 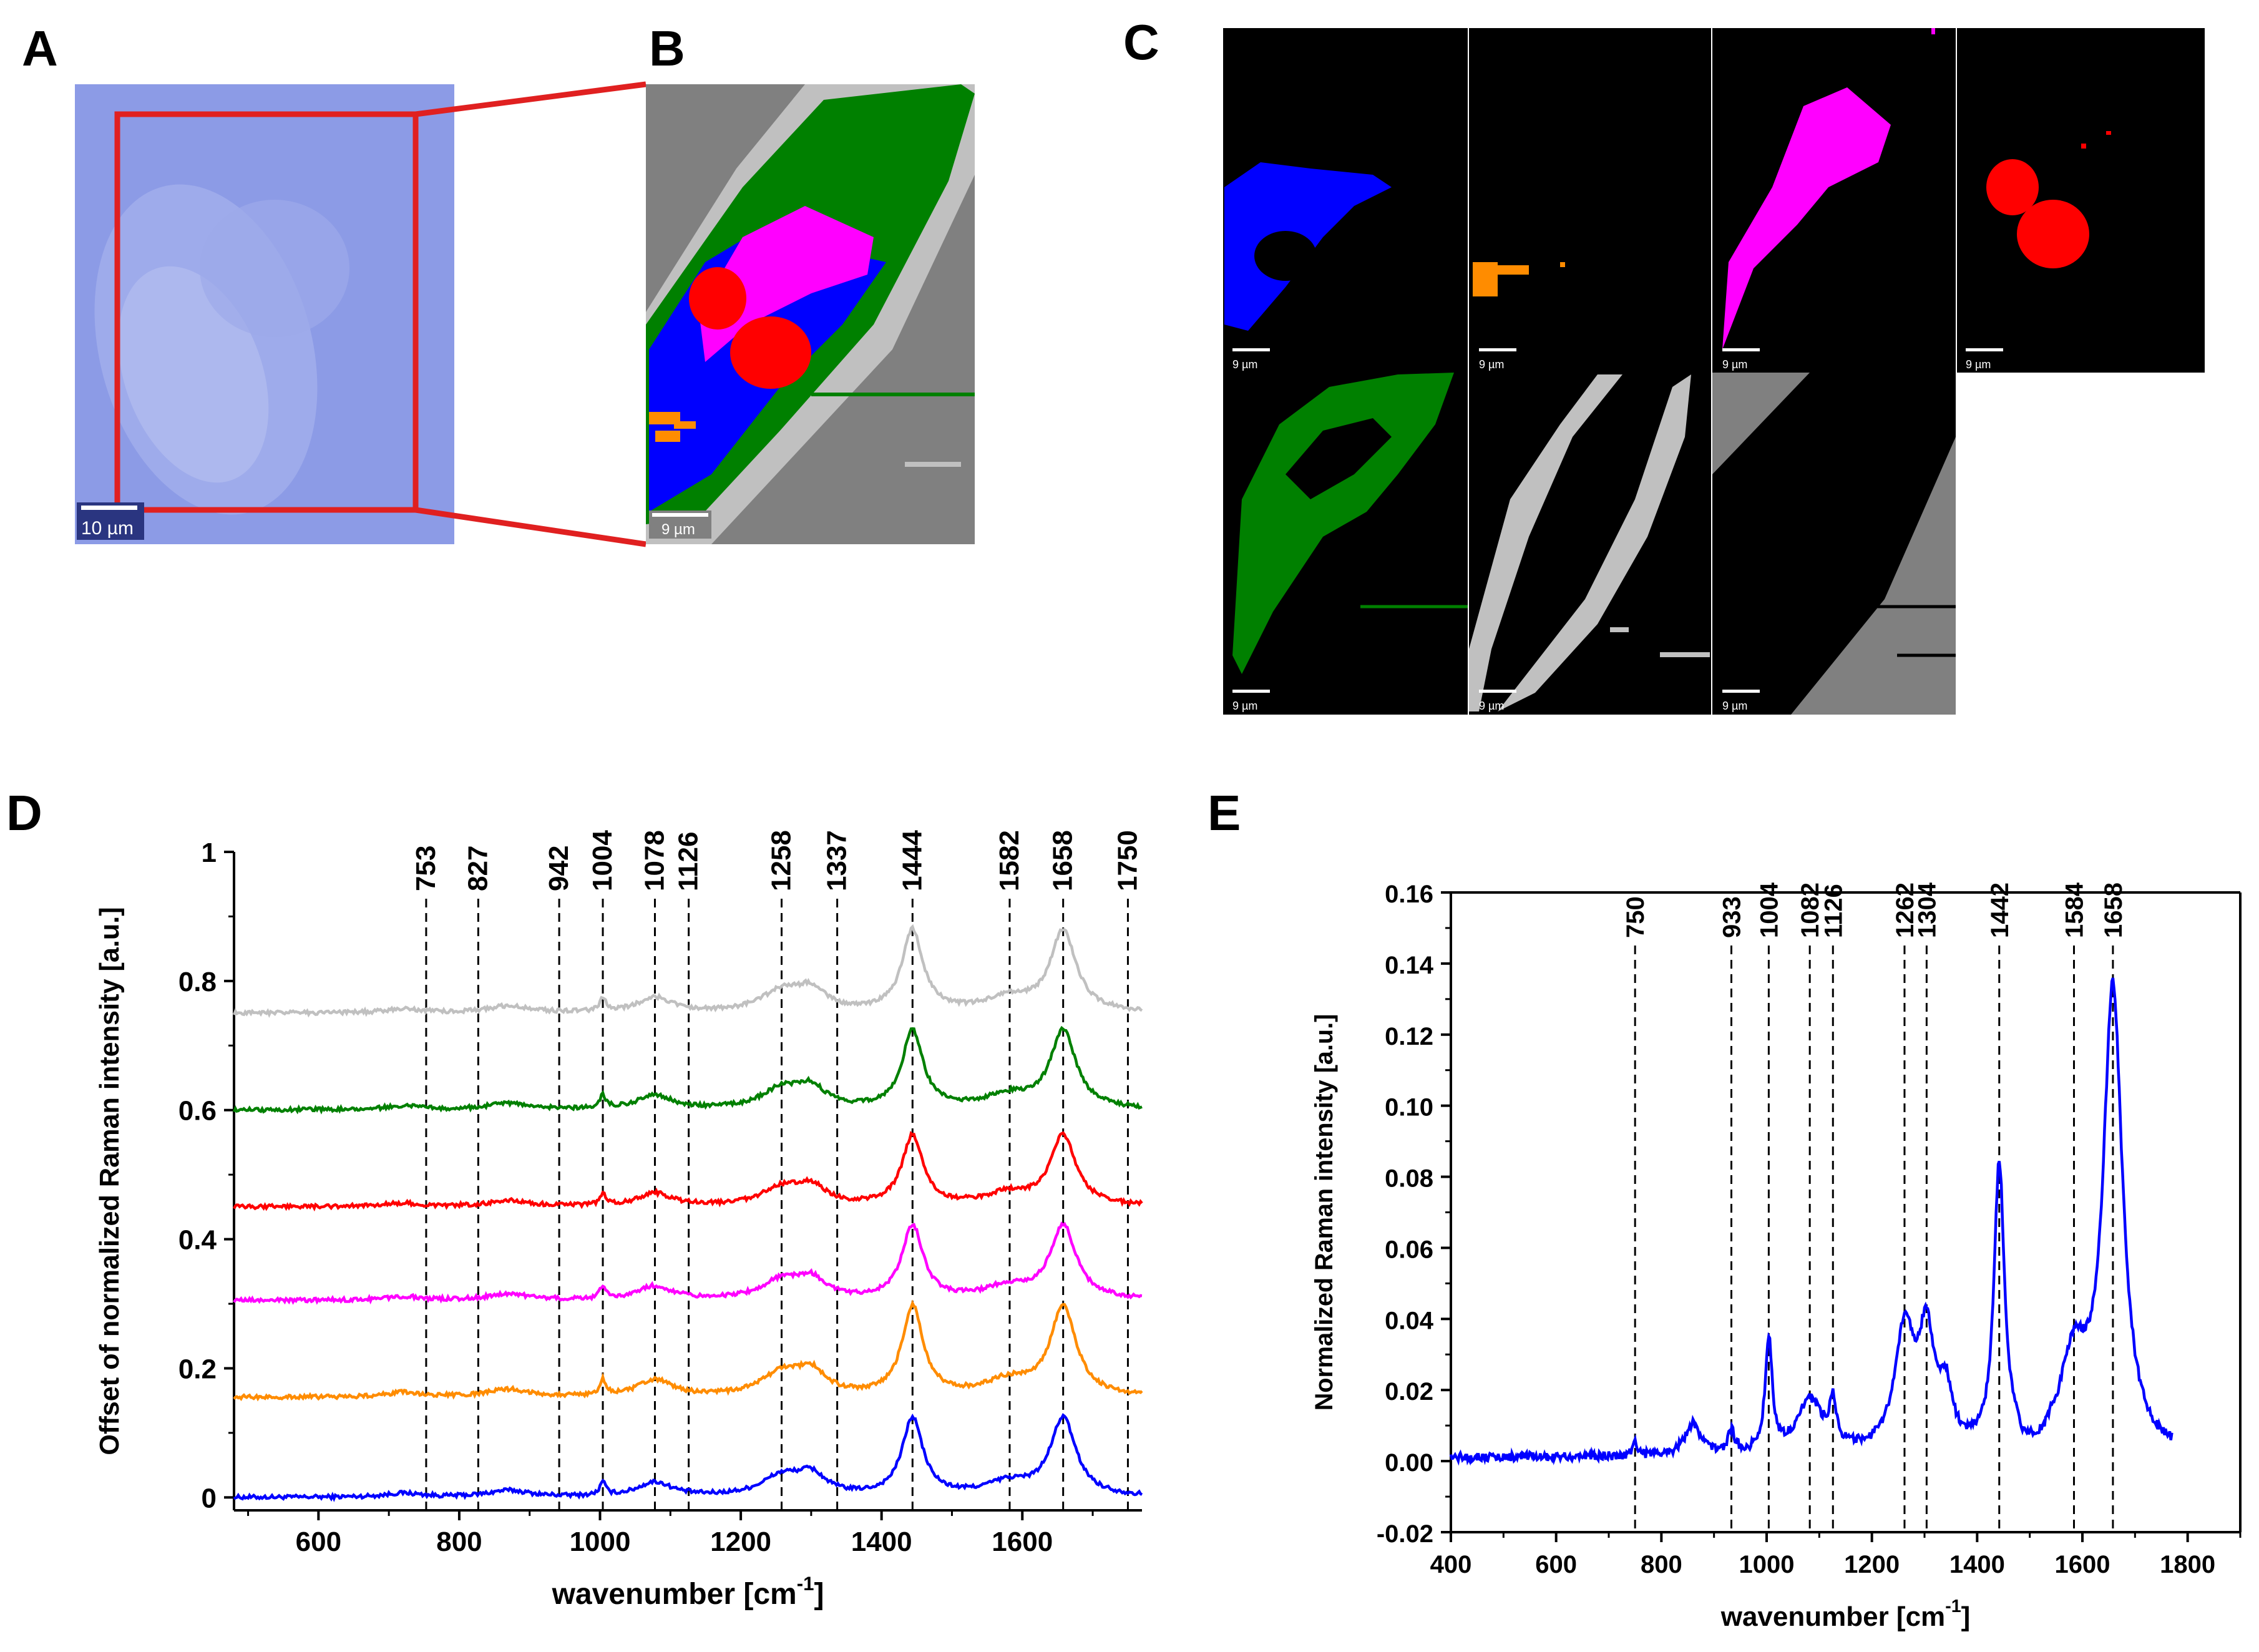 I want to click on cluster-map-red: 9 µm, so click(x=2081, y=200).